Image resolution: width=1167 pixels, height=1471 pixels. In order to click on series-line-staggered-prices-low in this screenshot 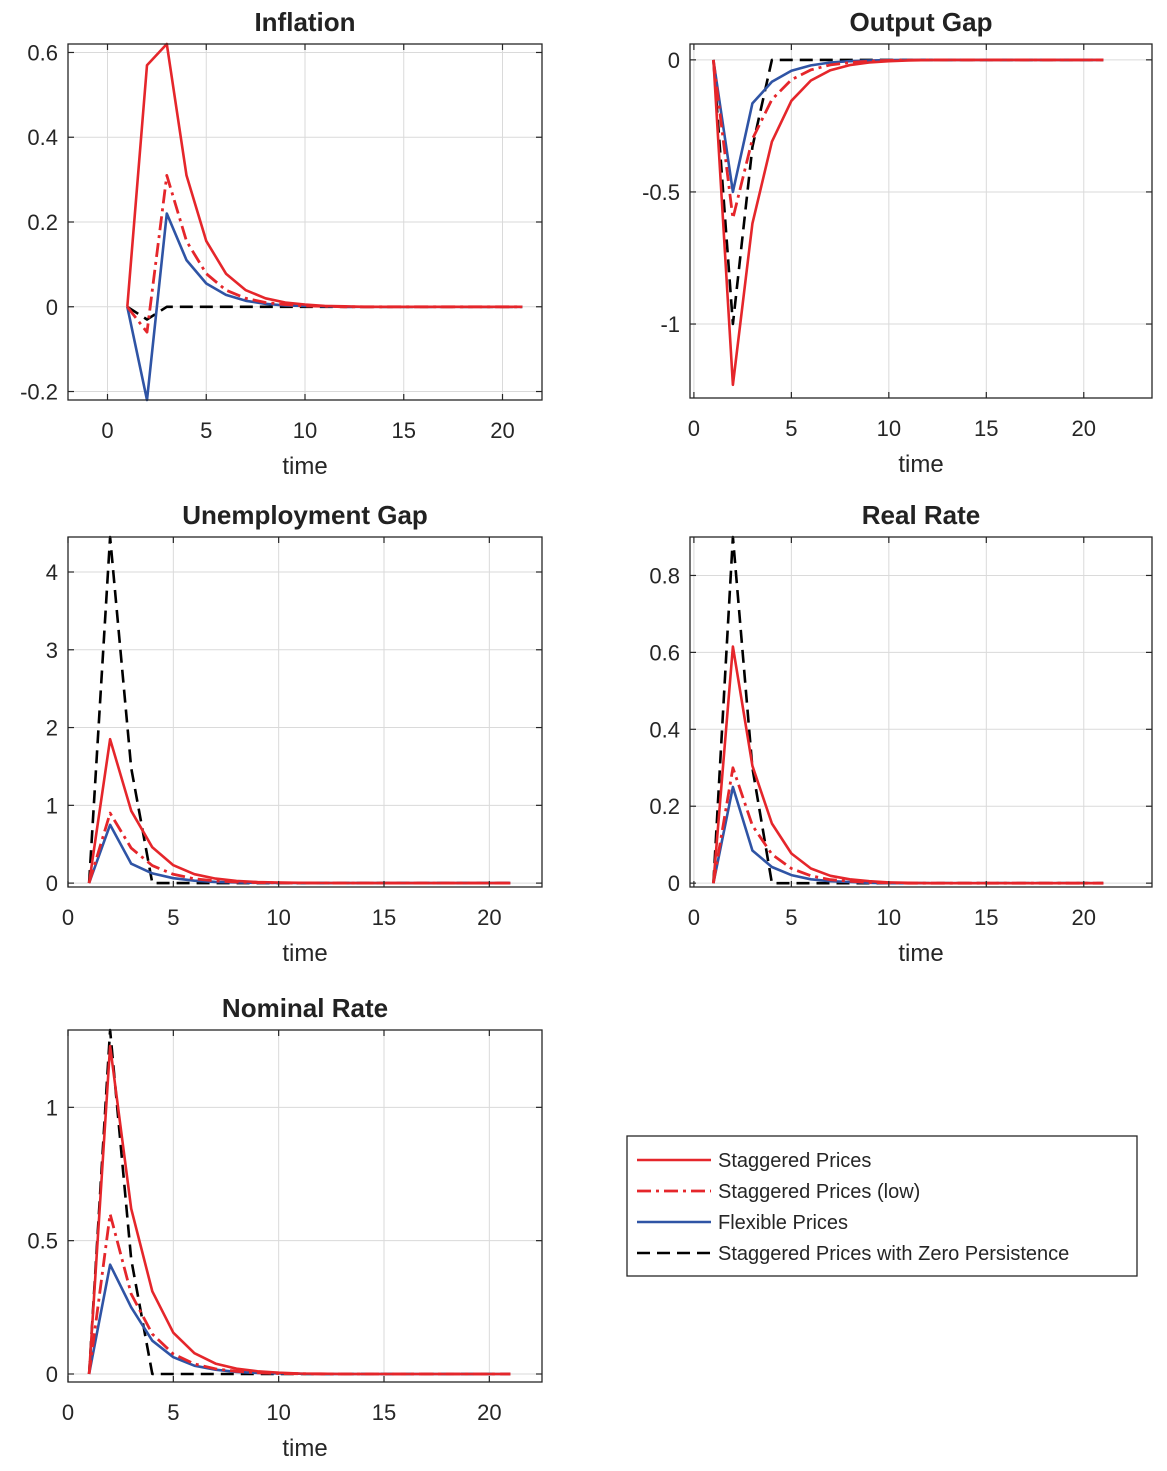, I will do `click(324, 254)`.